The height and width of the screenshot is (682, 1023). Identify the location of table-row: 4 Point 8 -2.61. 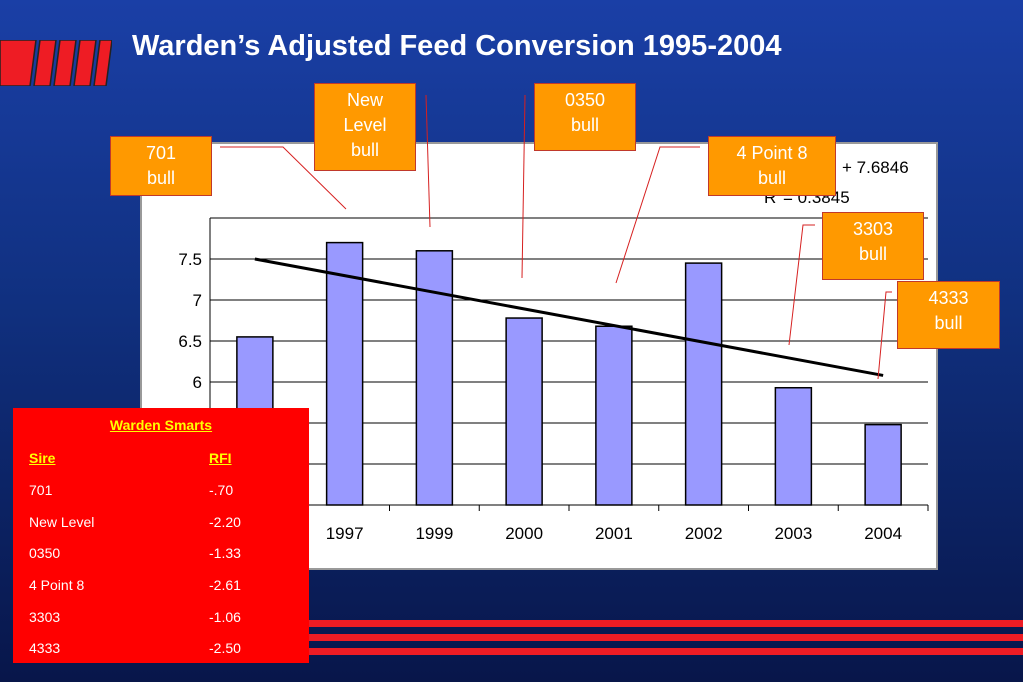
(161, 587).